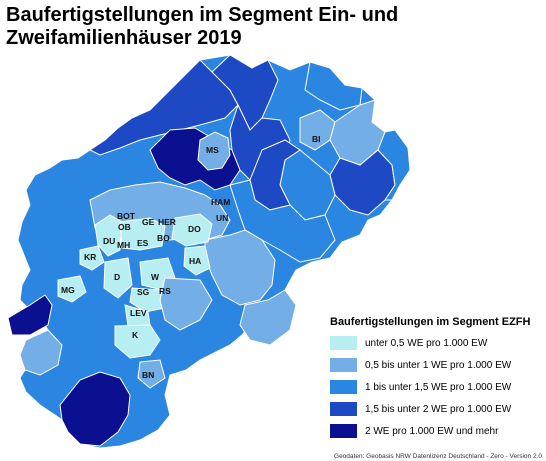 The image size is (546, 461). I want to click on region-hoexter, so click(394, 165).